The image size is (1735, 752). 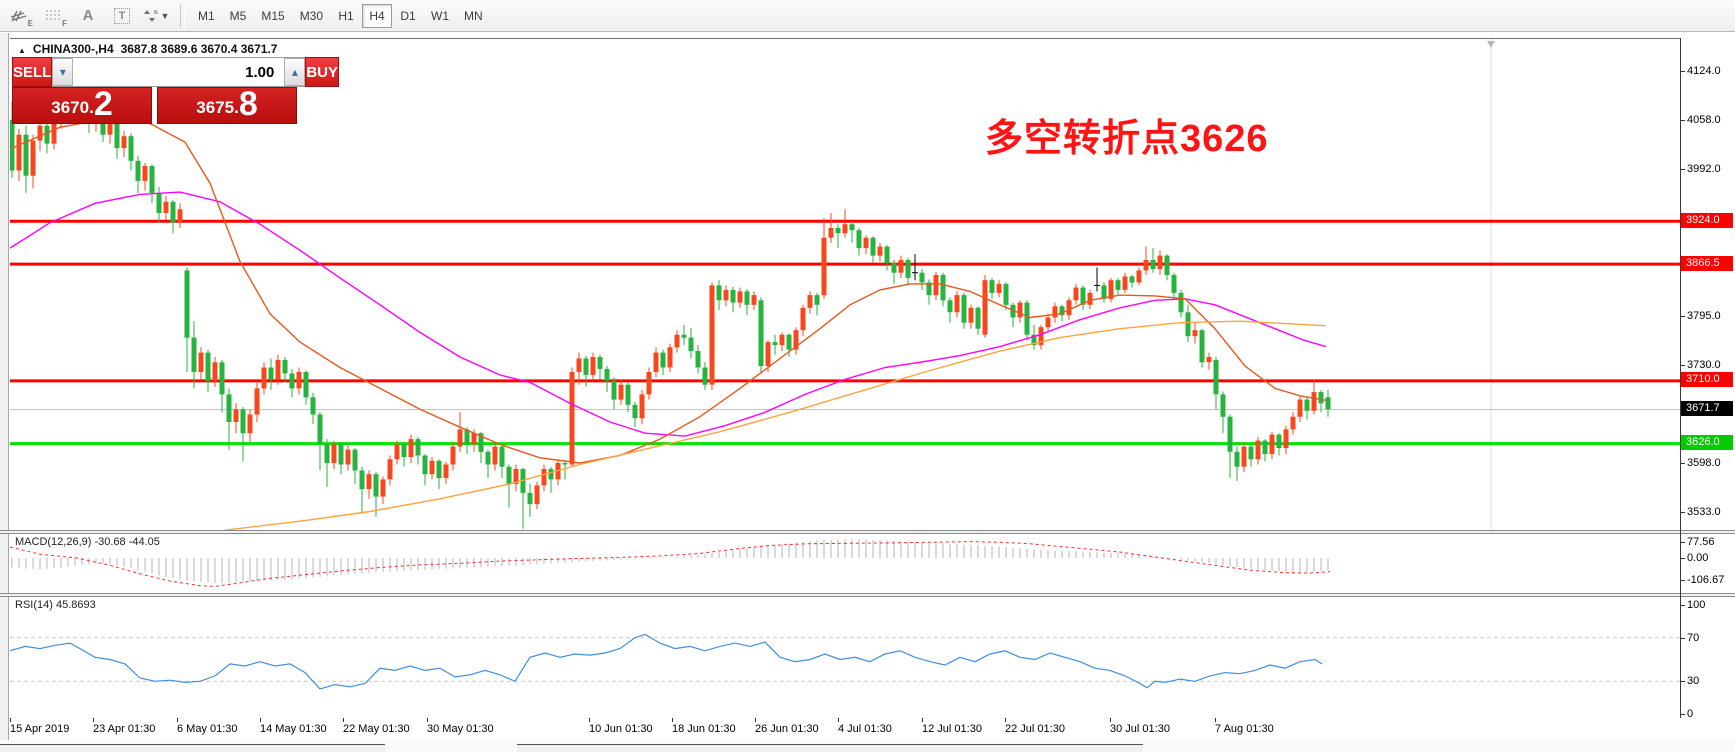 I want to click on volume-increase-button, so click(x=295, y=72).